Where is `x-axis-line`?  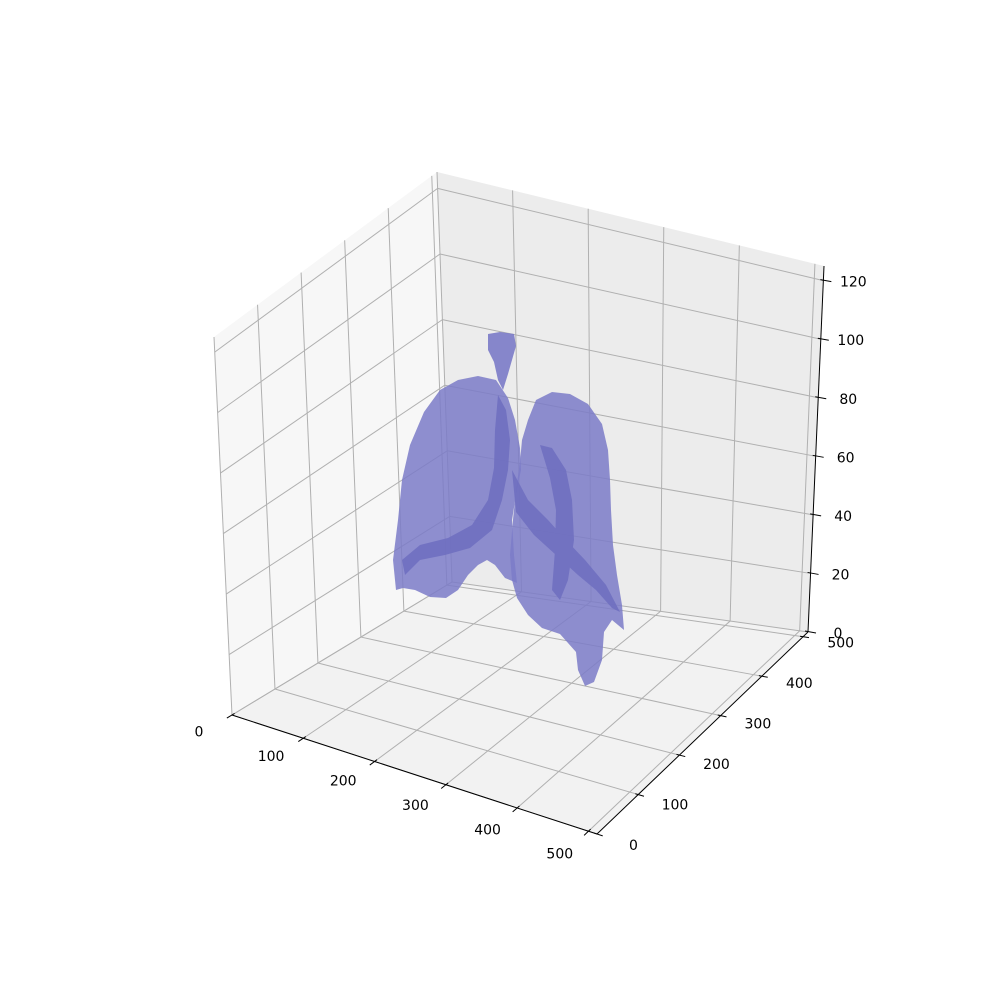 x-axis-line is located at coordinates (414, 774).